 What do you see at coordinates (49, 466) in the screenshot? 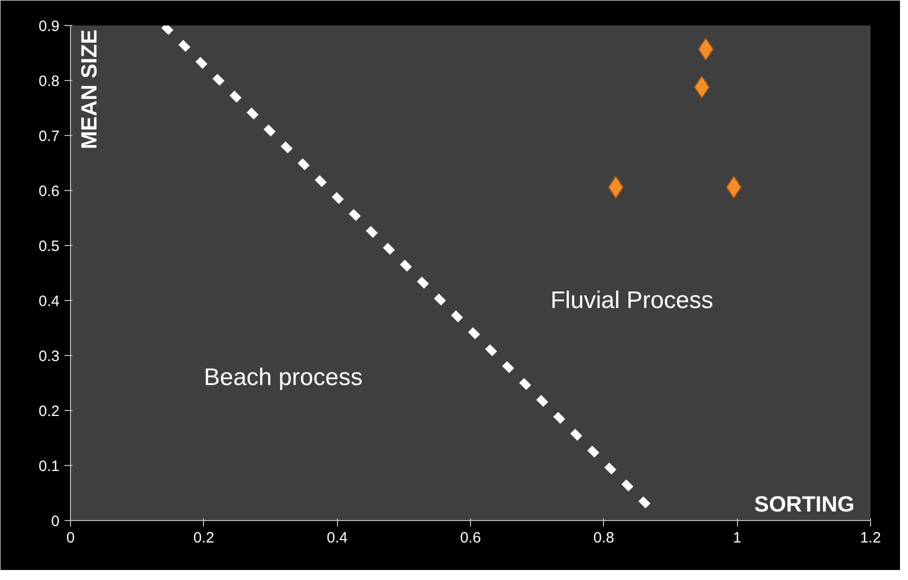
I see `y-tick-label: 0.1` at bounding box center [49, 466].